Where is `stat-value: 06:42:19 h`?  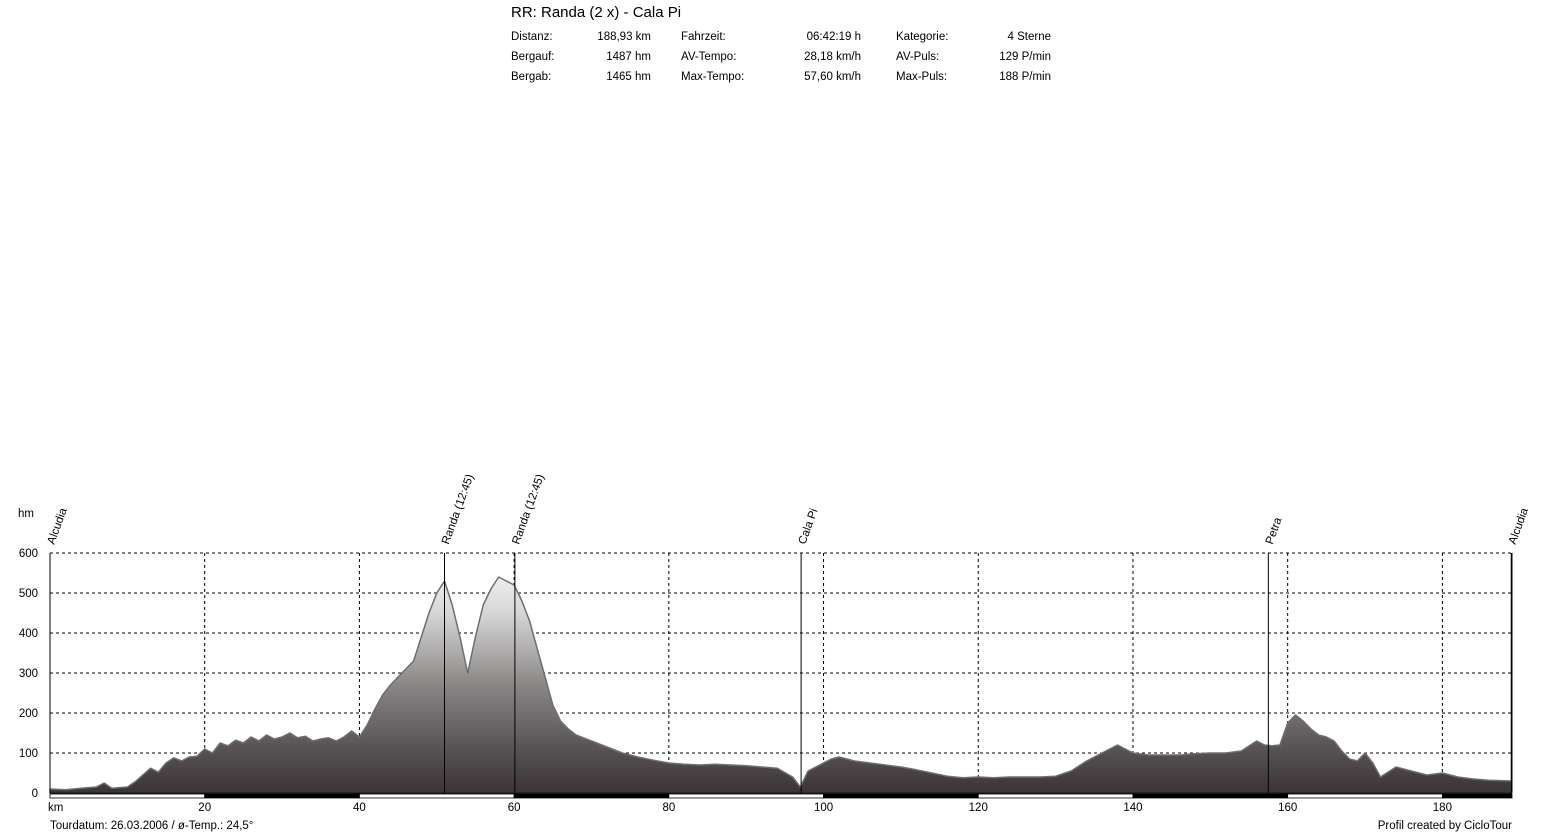
stat-value: 06:42:19 h is located at coordinates (833, 37).